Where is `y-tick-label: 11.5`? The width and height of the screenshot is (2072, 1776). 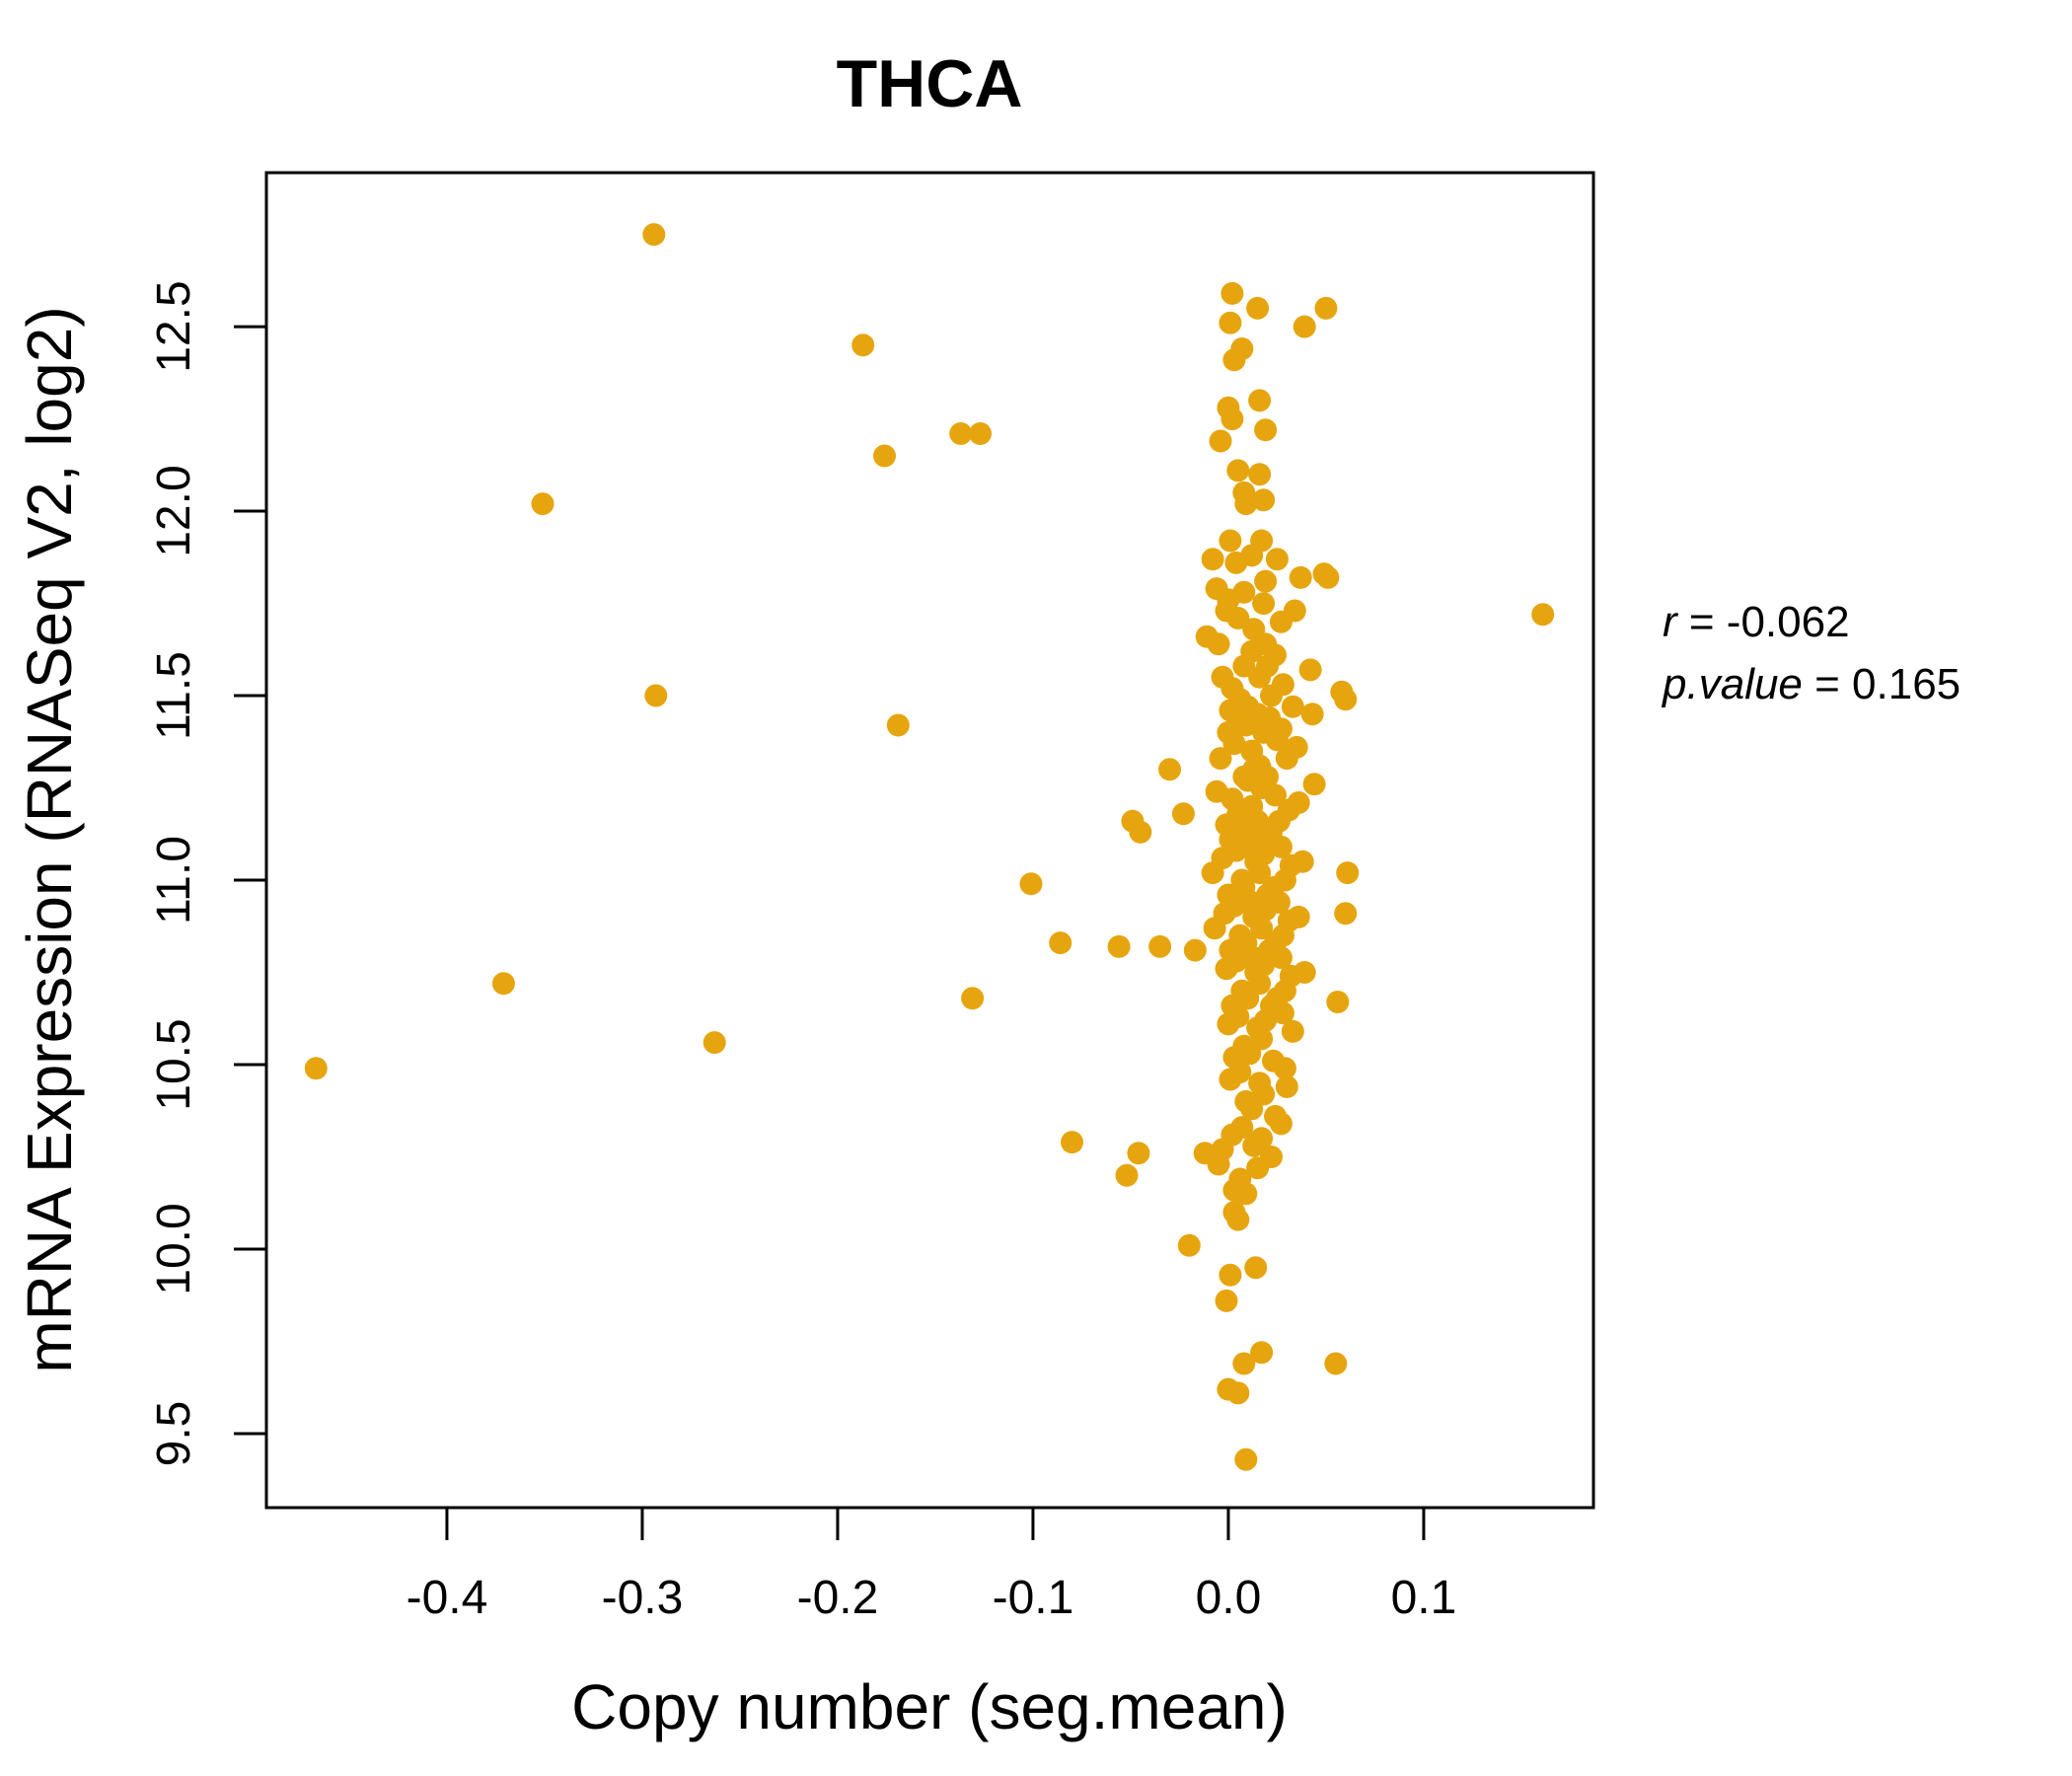 y-tick-label: 11.5 is located at coordinates (174, 696).